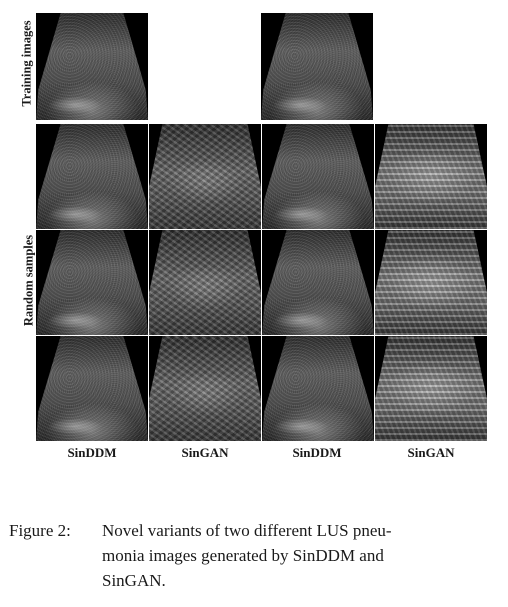 The image size is (508, 607). Describe the element at coordinates (134, 580) in the screenshot. I see `caption-line-3: SinGAN.` at that location.